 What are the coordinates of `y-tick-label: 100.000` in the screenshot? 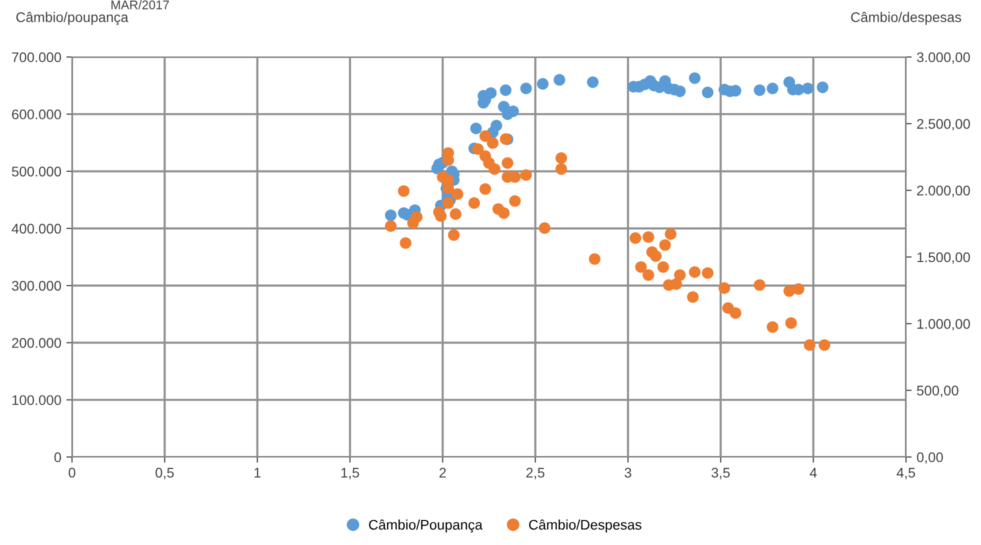 It's located at (37, 400).